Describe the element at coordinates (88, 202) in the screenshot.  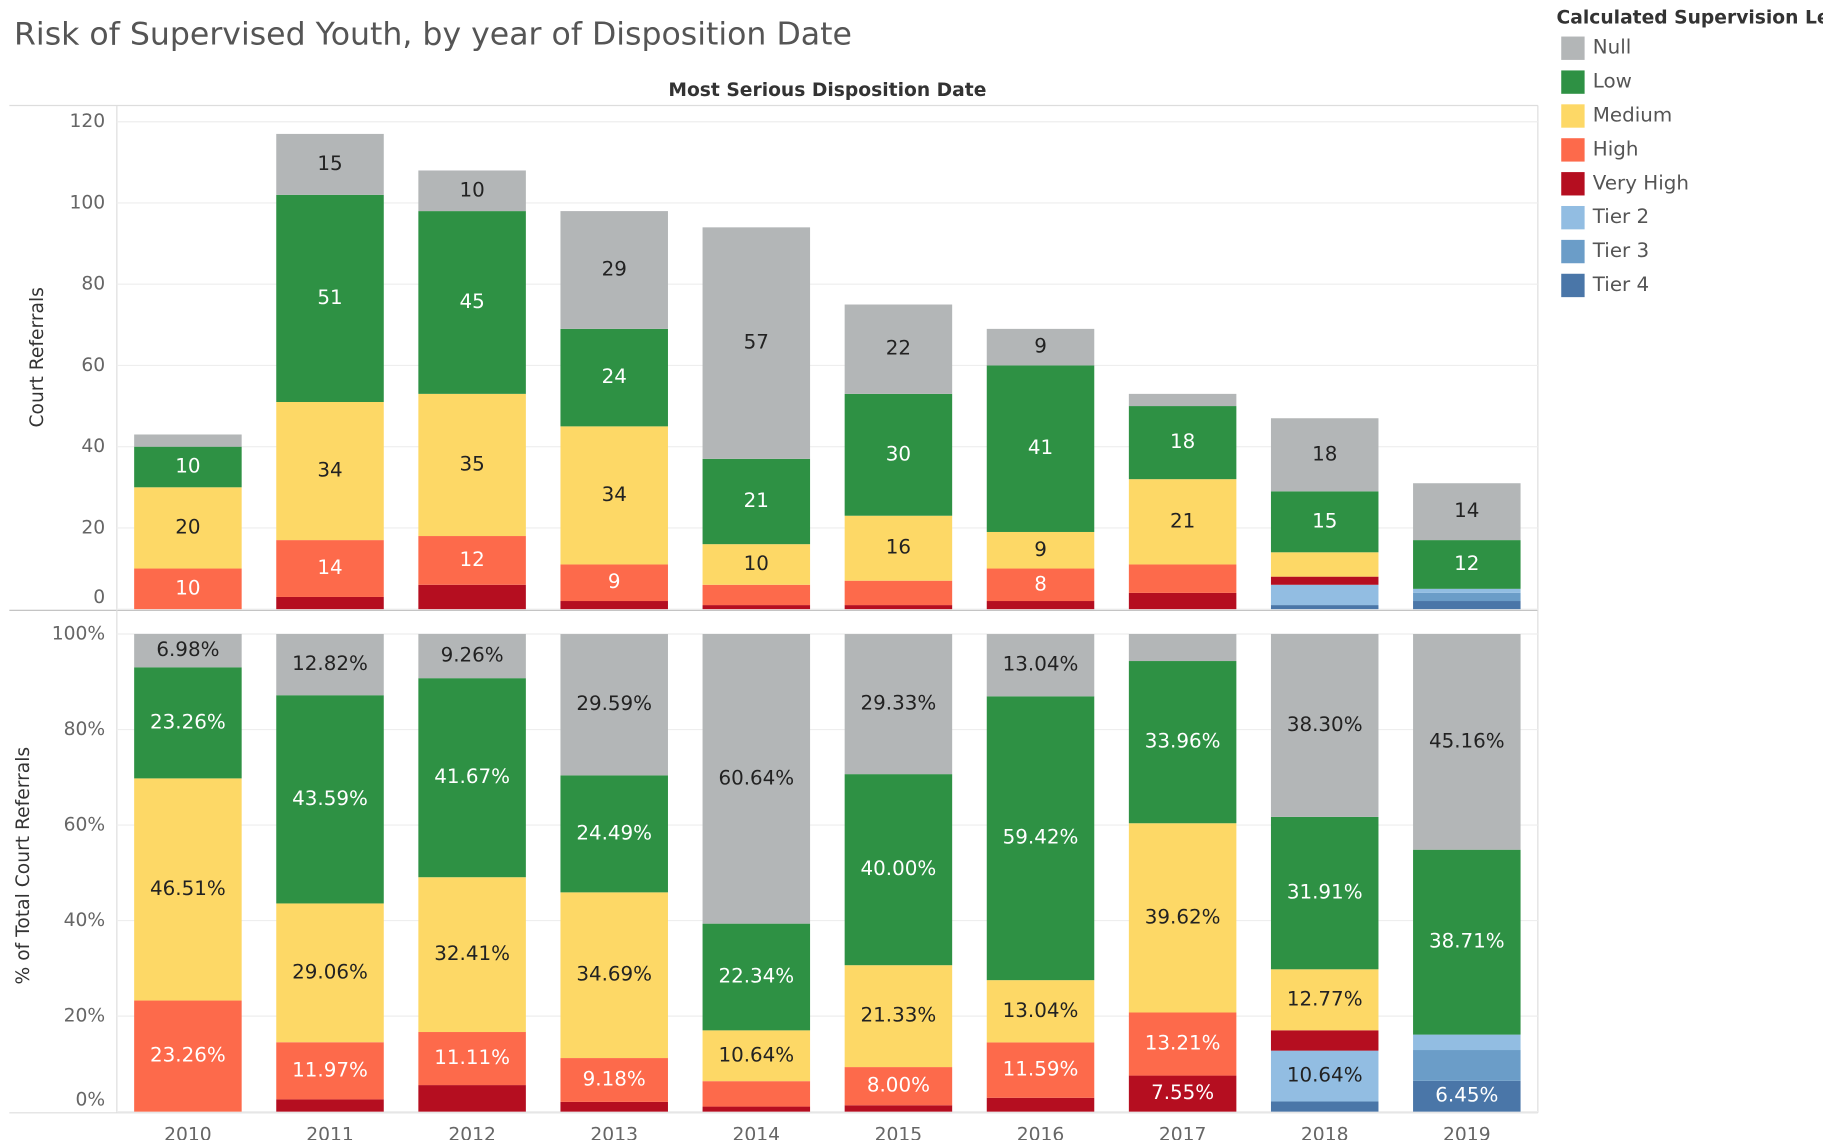
I see `y-tick-label: 100` at that location.